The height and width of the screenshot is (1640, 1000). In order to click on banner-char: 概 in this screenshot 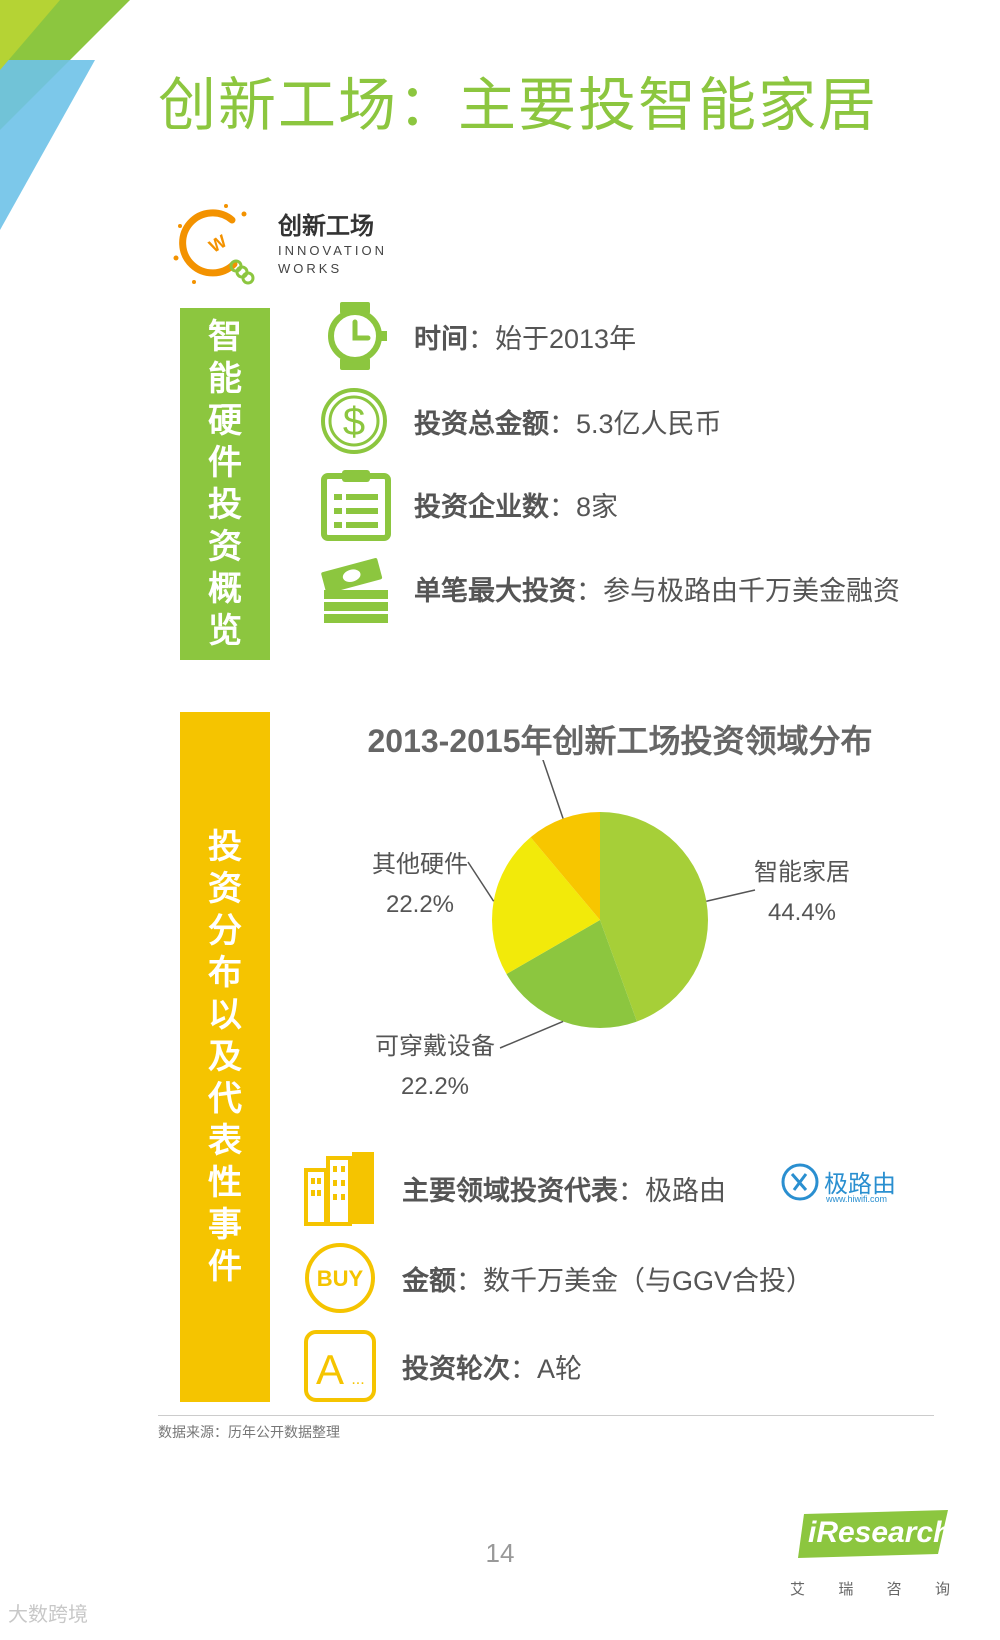, I will do `click(225, 589)`.